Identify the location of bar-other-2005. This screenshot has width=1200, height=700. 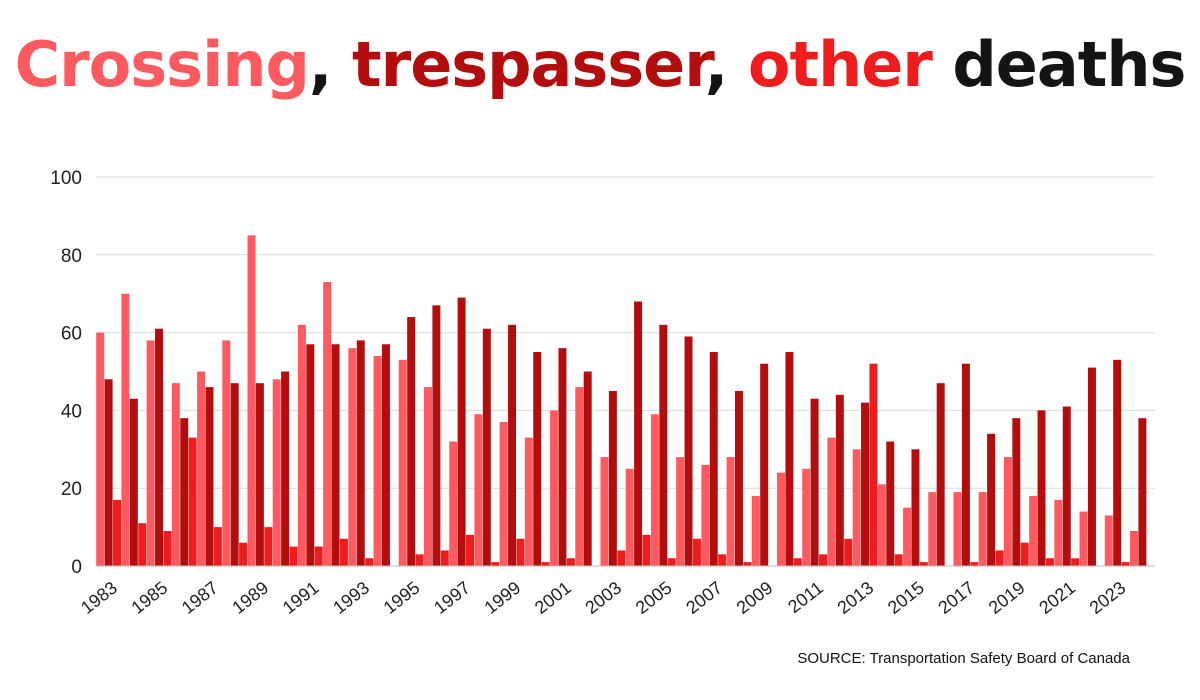
(671, 562).